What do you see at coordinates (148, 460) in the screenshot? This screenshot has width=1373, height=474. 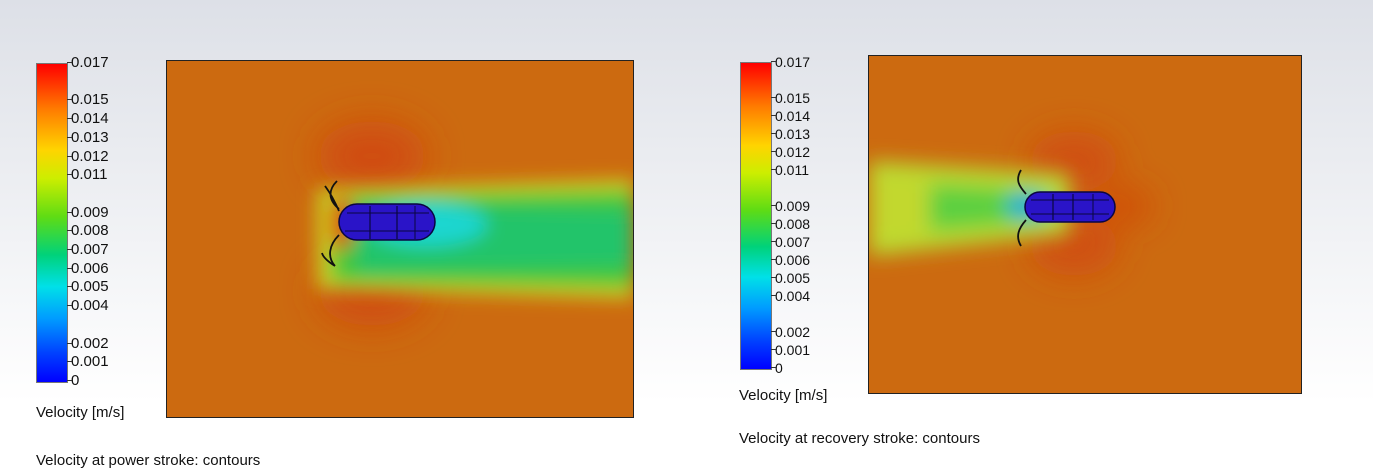 I see `figure-caption: Velocity at power stroke: contours` at bounding box center [148, 460].